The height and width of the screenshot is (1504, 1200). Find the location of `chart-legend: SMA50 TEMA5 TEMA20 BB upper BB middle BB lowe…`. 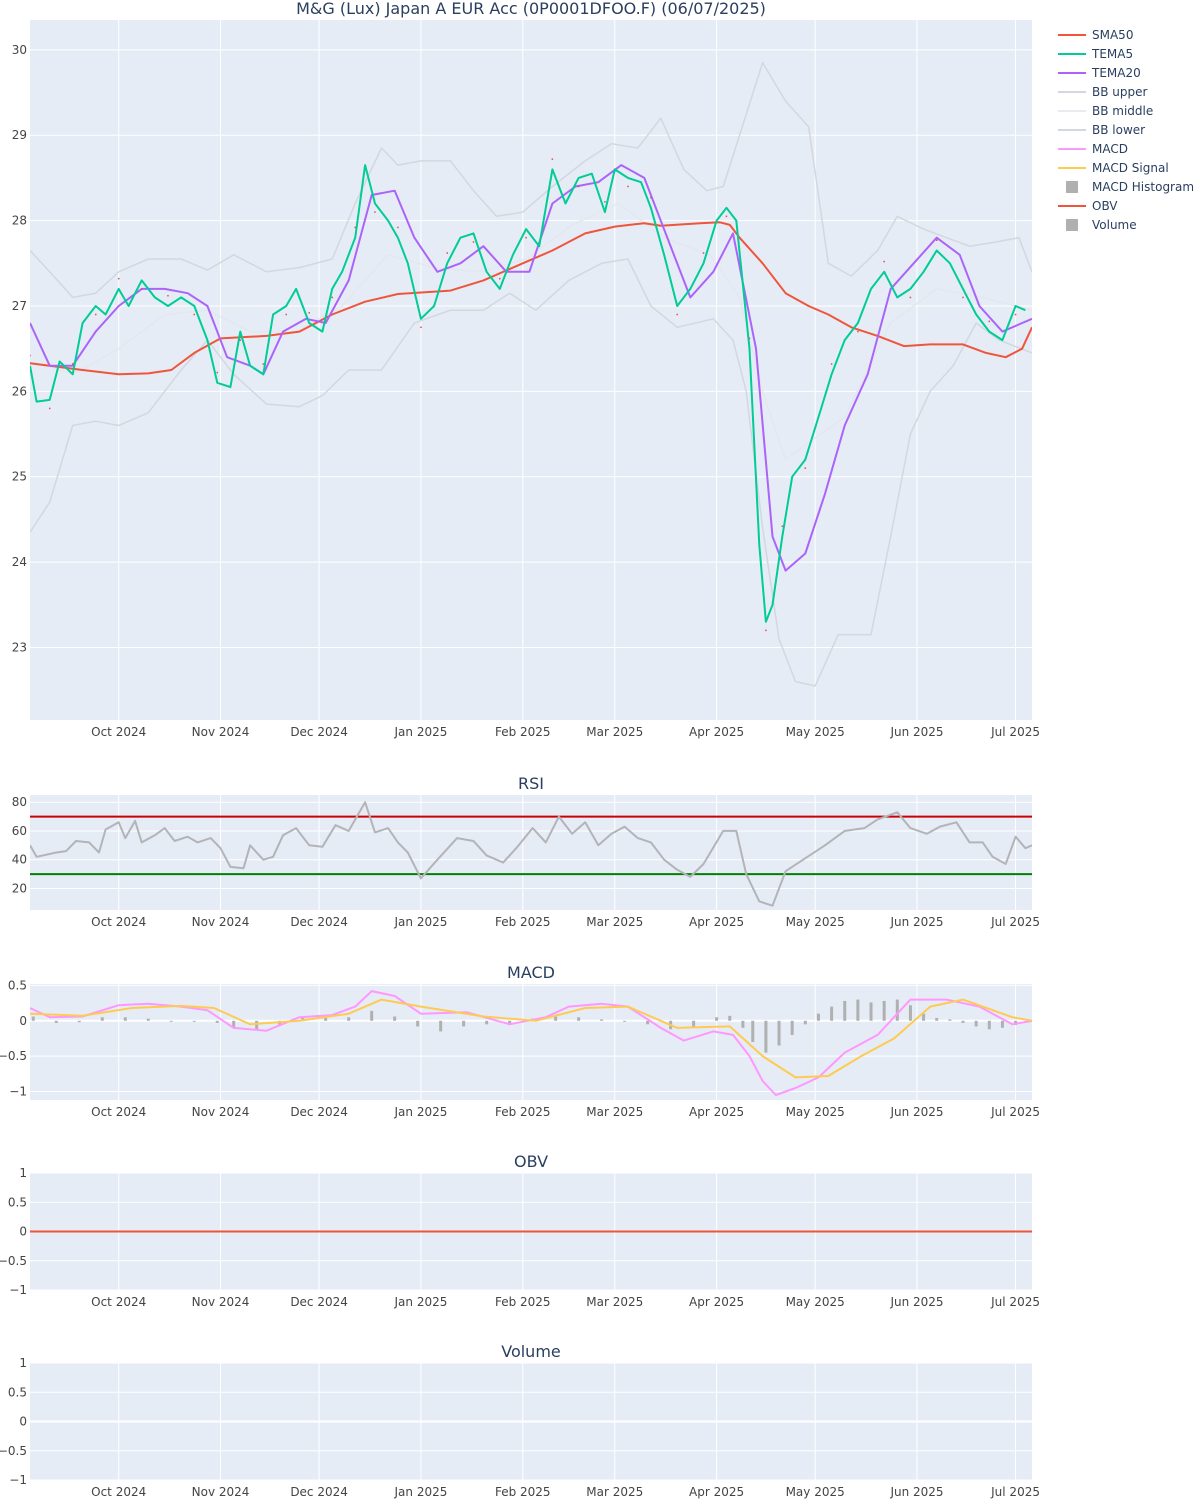

chart-legend: SMA50 TEMA5 TEMA20 BB upper BB middle BB lowe… is located at coordinates (1126, 130).